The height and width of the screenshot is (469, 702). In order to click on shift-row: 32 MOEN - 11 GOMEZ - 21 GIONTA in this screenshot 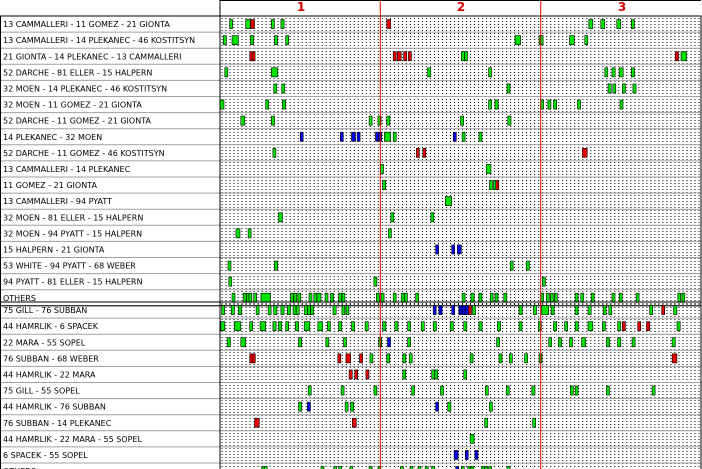, I will do `click(313, 104)`.